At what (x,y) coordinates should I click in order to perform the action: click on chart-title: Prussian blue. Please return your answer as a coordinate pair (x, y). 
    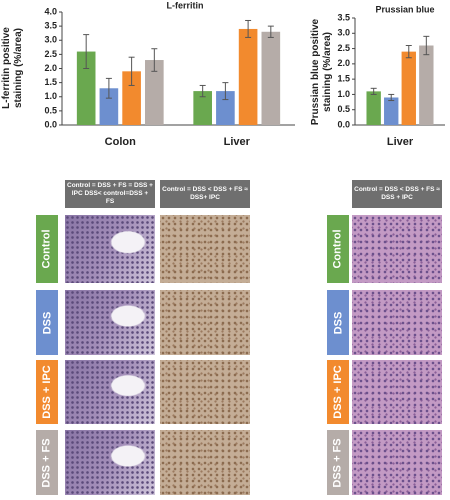
    Looking at the image, I should click on (404, 9).